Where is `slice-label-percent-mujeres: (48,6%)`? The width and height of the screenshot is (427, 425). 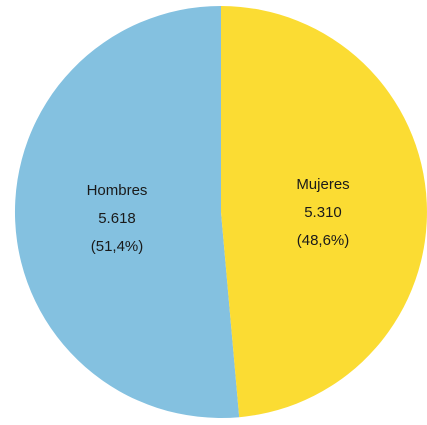 slice-label-percent-mujeres: (48,6%) is located at coordinates (323, 240).